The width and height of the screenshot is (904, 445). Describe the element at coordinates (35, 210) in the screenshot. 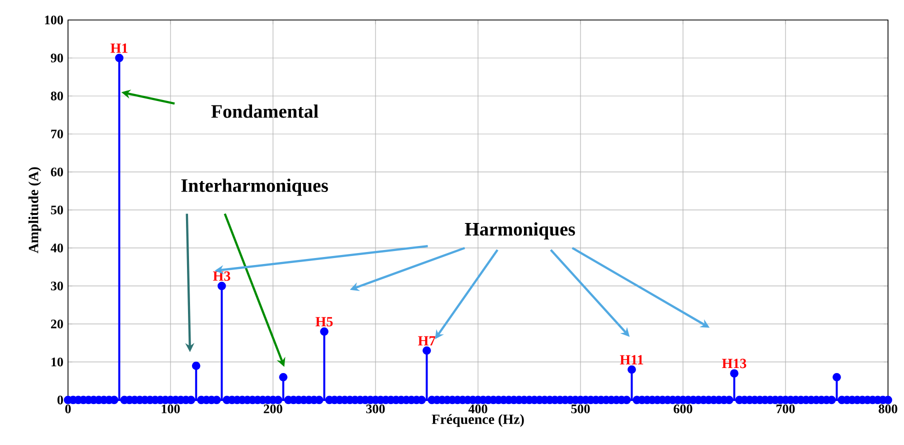

I see `y-axis-title: Amplitude (A)` at that location.